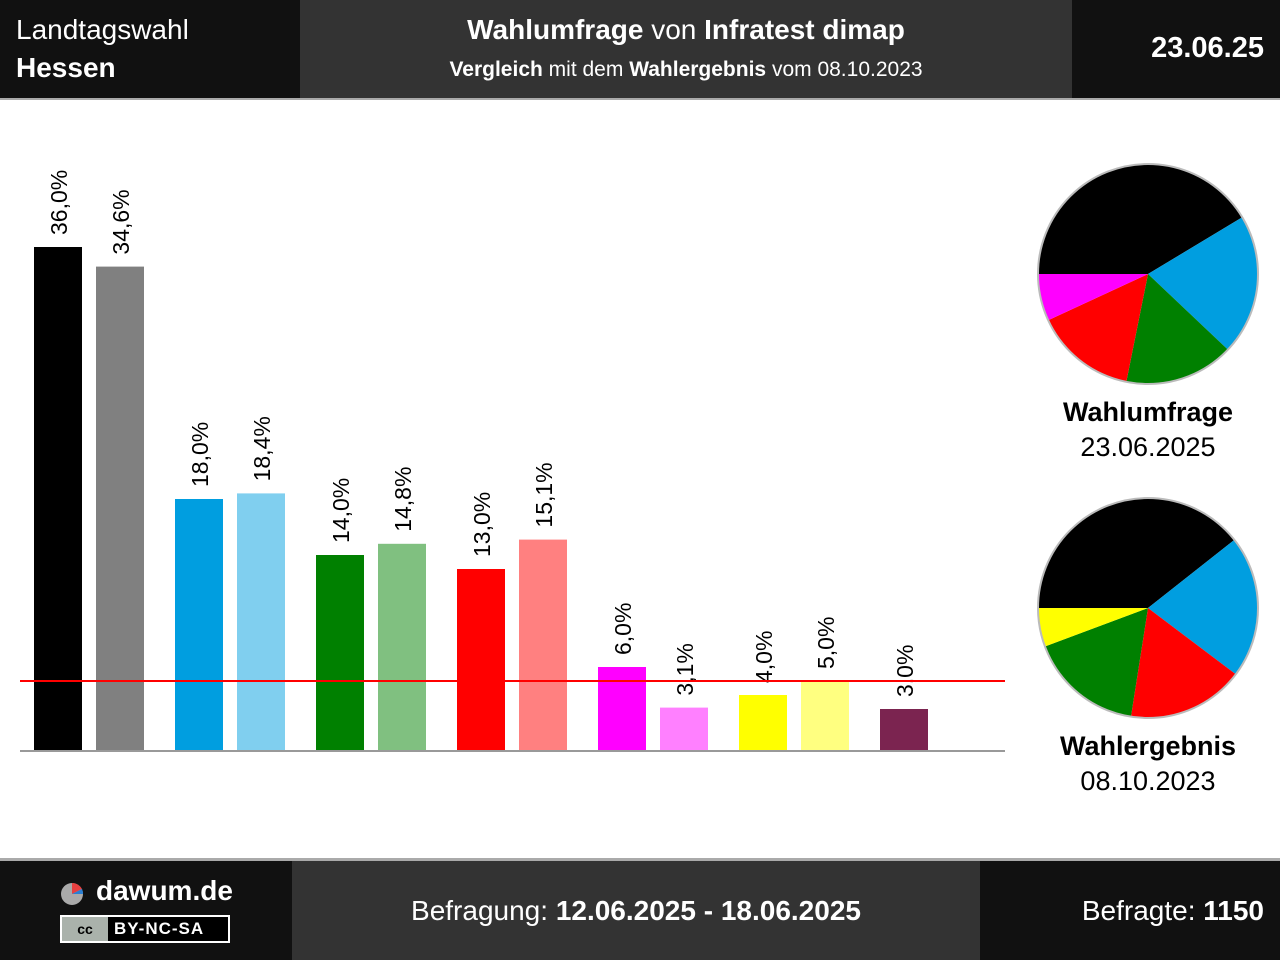 This screenshot has height=960, width=1280. What do you see at coordinates (59, 202) in the screenshot?
I see `bar-value-label: 36,0%` at bounding box center [59, 202].